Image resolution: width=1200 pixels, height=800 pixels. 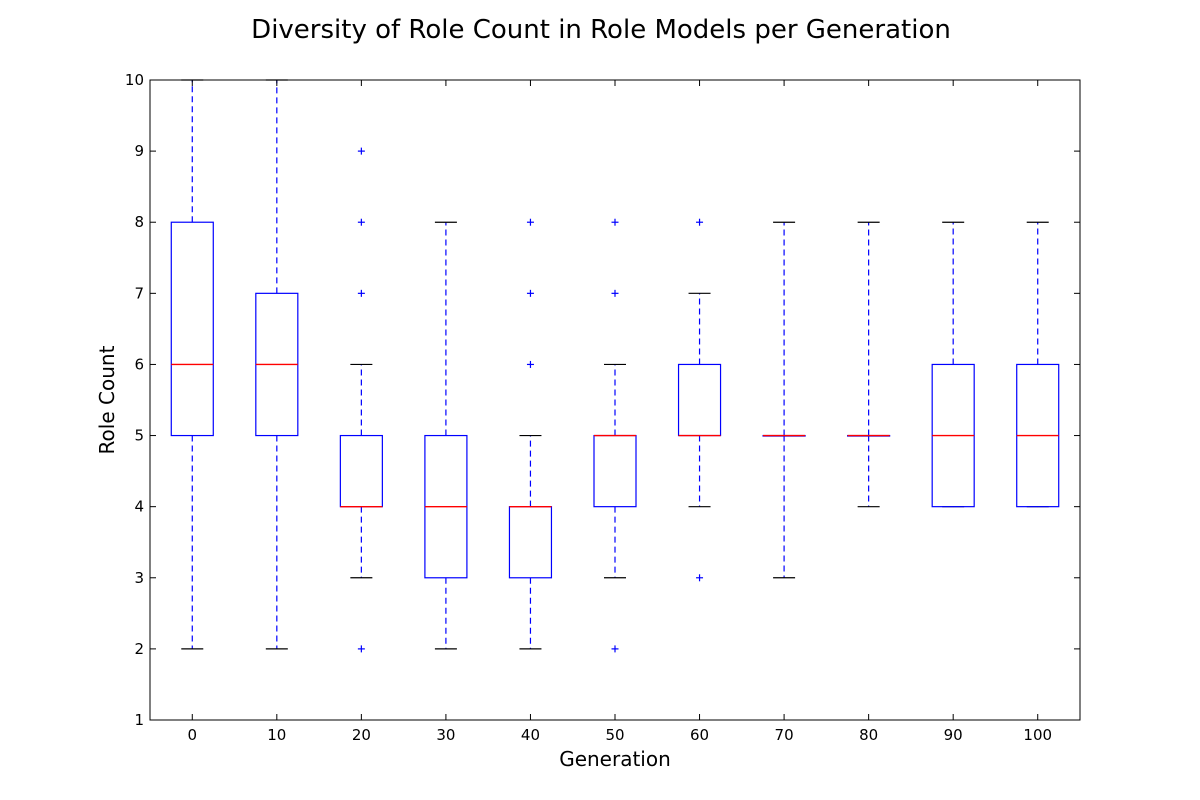 I want to click on y-axis-label: Role Count, so click(x=107, y=399).